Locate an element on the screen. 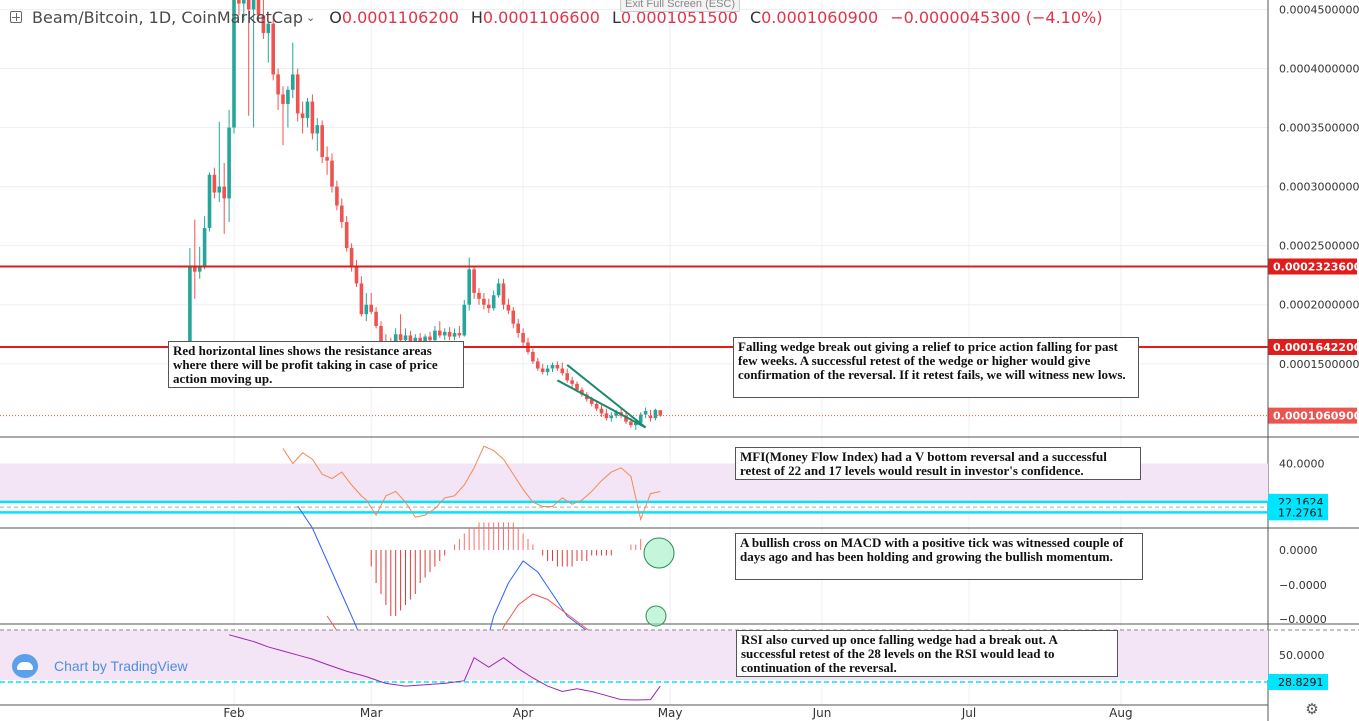  ohlc-high-key: H is located at coordinates (476, 17).